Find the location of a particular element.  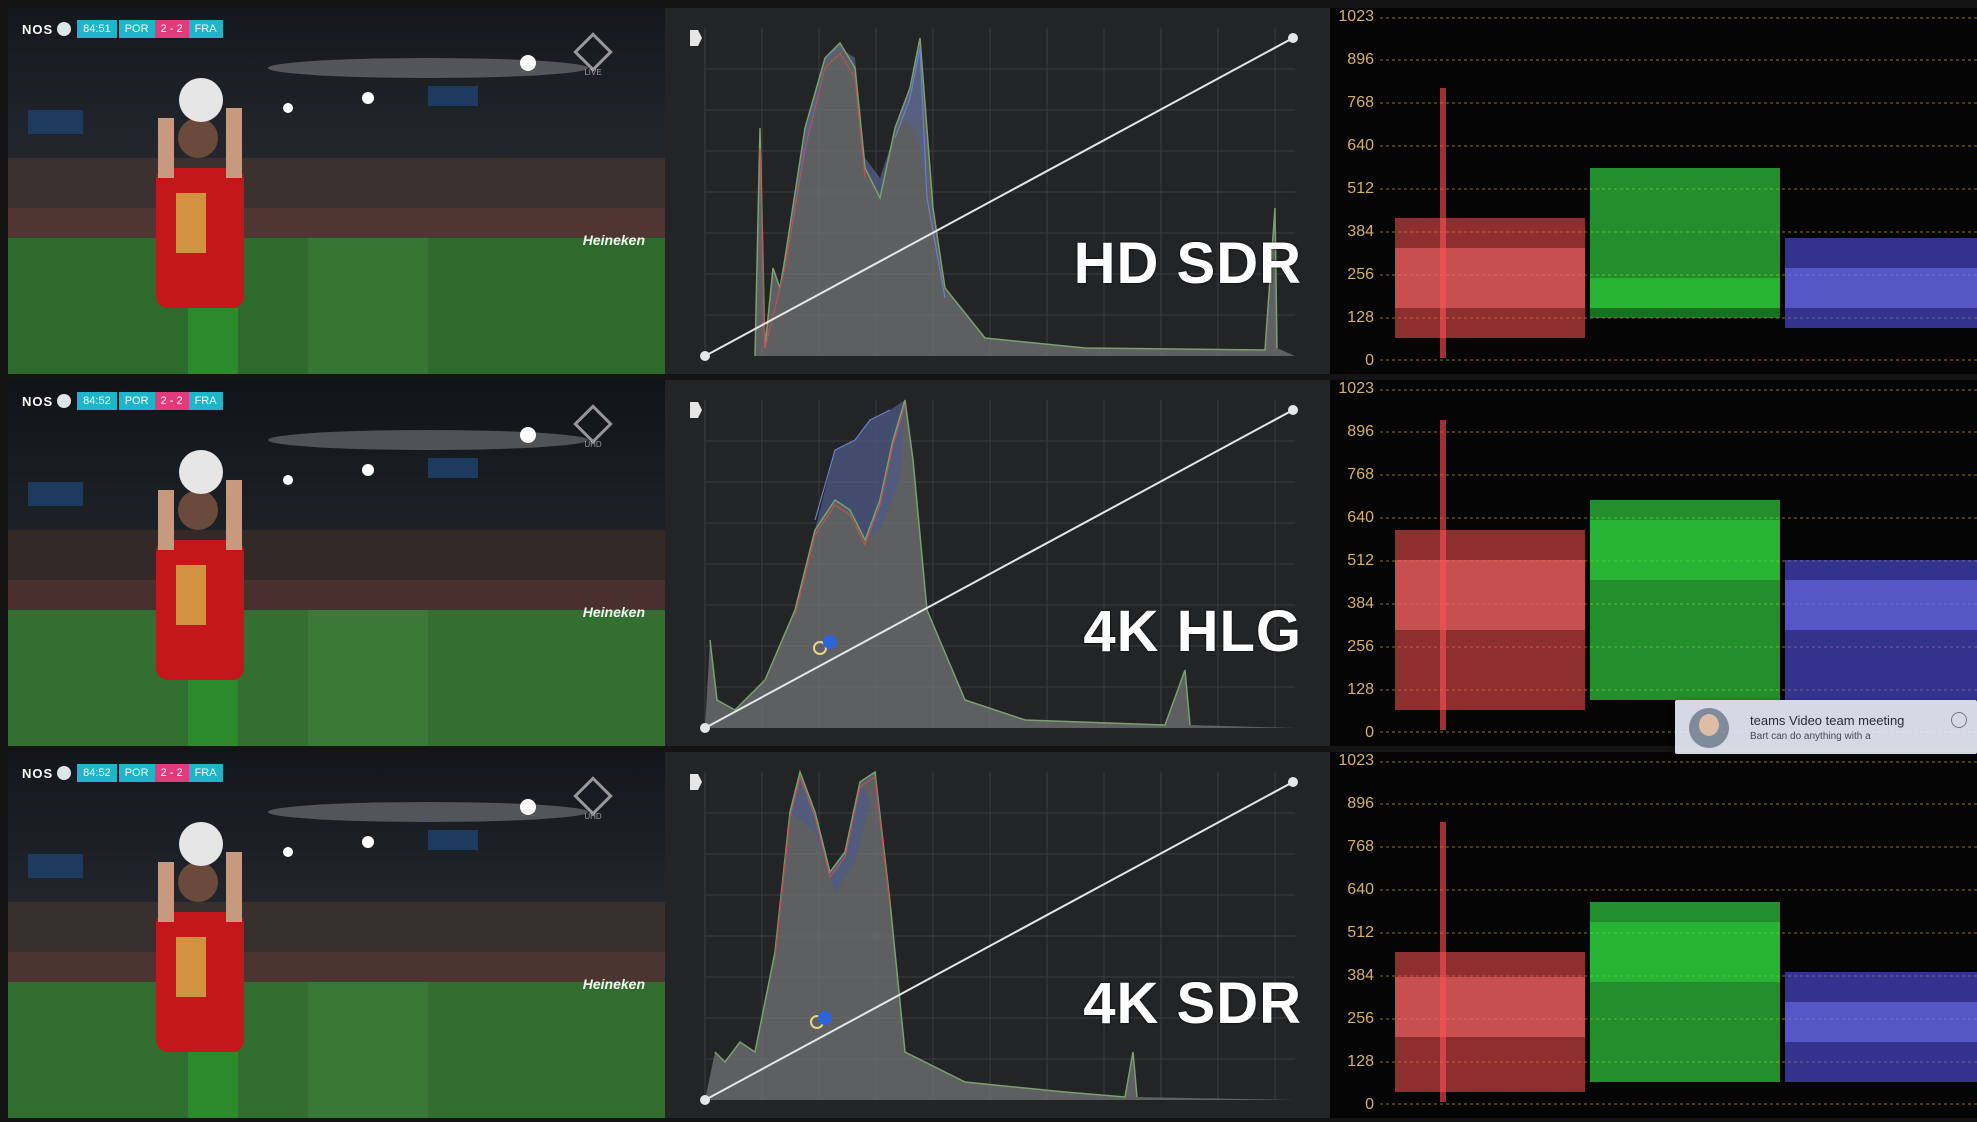

rgb-parade-4k-sdr: 1023 896 768 640 512 384 256 128 0 is located at coordinates (1653, 935).